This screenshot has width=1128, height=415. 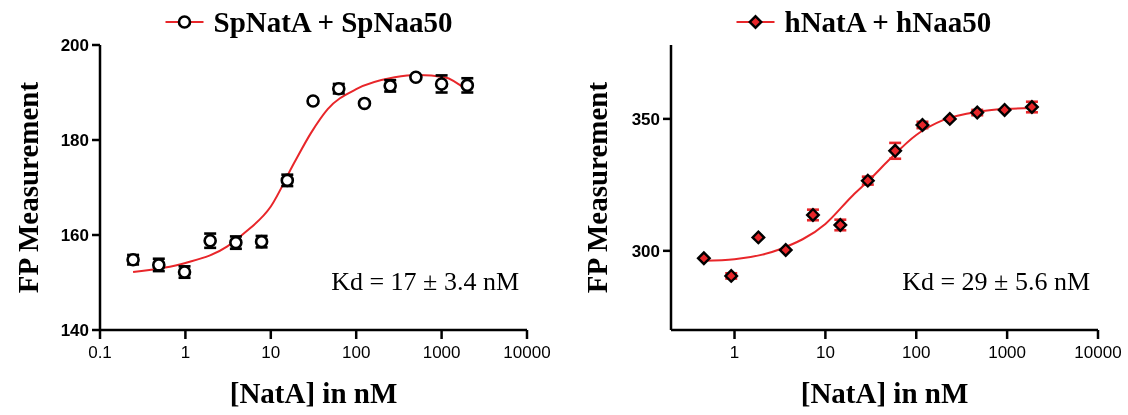 I want to click on y-tick-label: 300, so click(x=645, y=251).